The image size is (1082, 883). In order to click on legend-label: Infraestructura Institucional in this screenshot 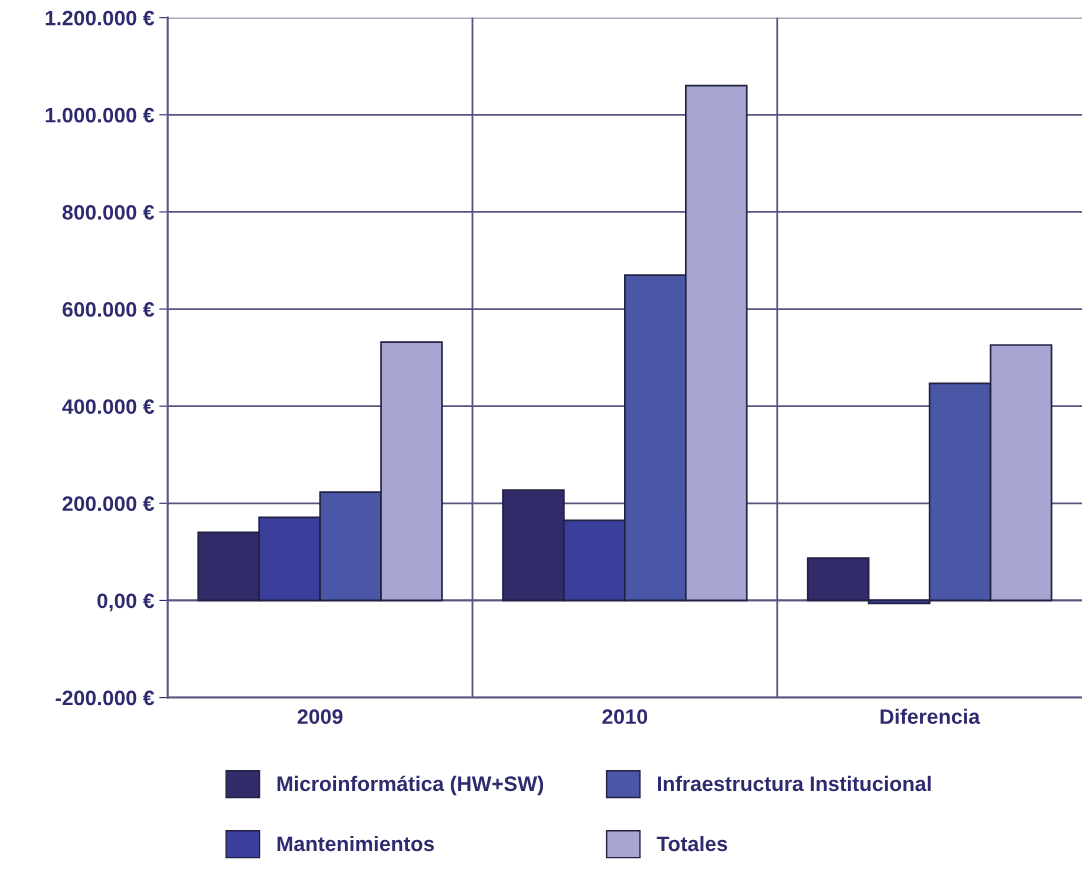, I will do `click(794, 783)`.